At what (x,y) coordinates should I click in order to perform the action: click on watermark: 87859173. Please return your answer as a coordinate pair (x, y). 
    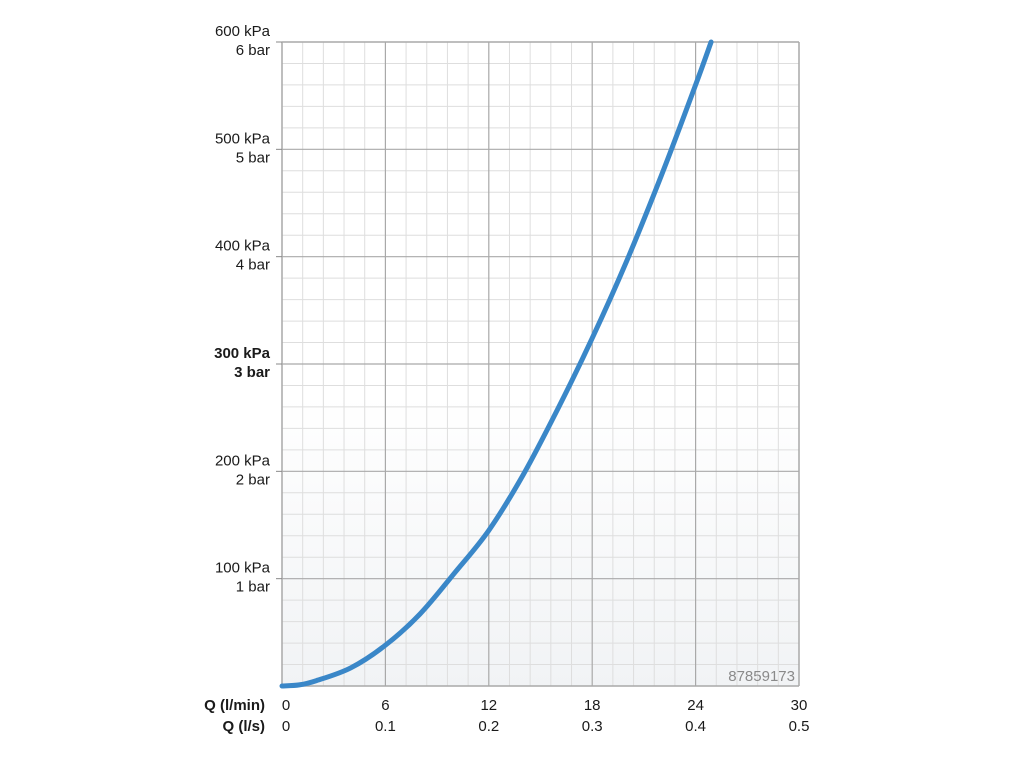
    Looking at the image, I should click on (761, 676).